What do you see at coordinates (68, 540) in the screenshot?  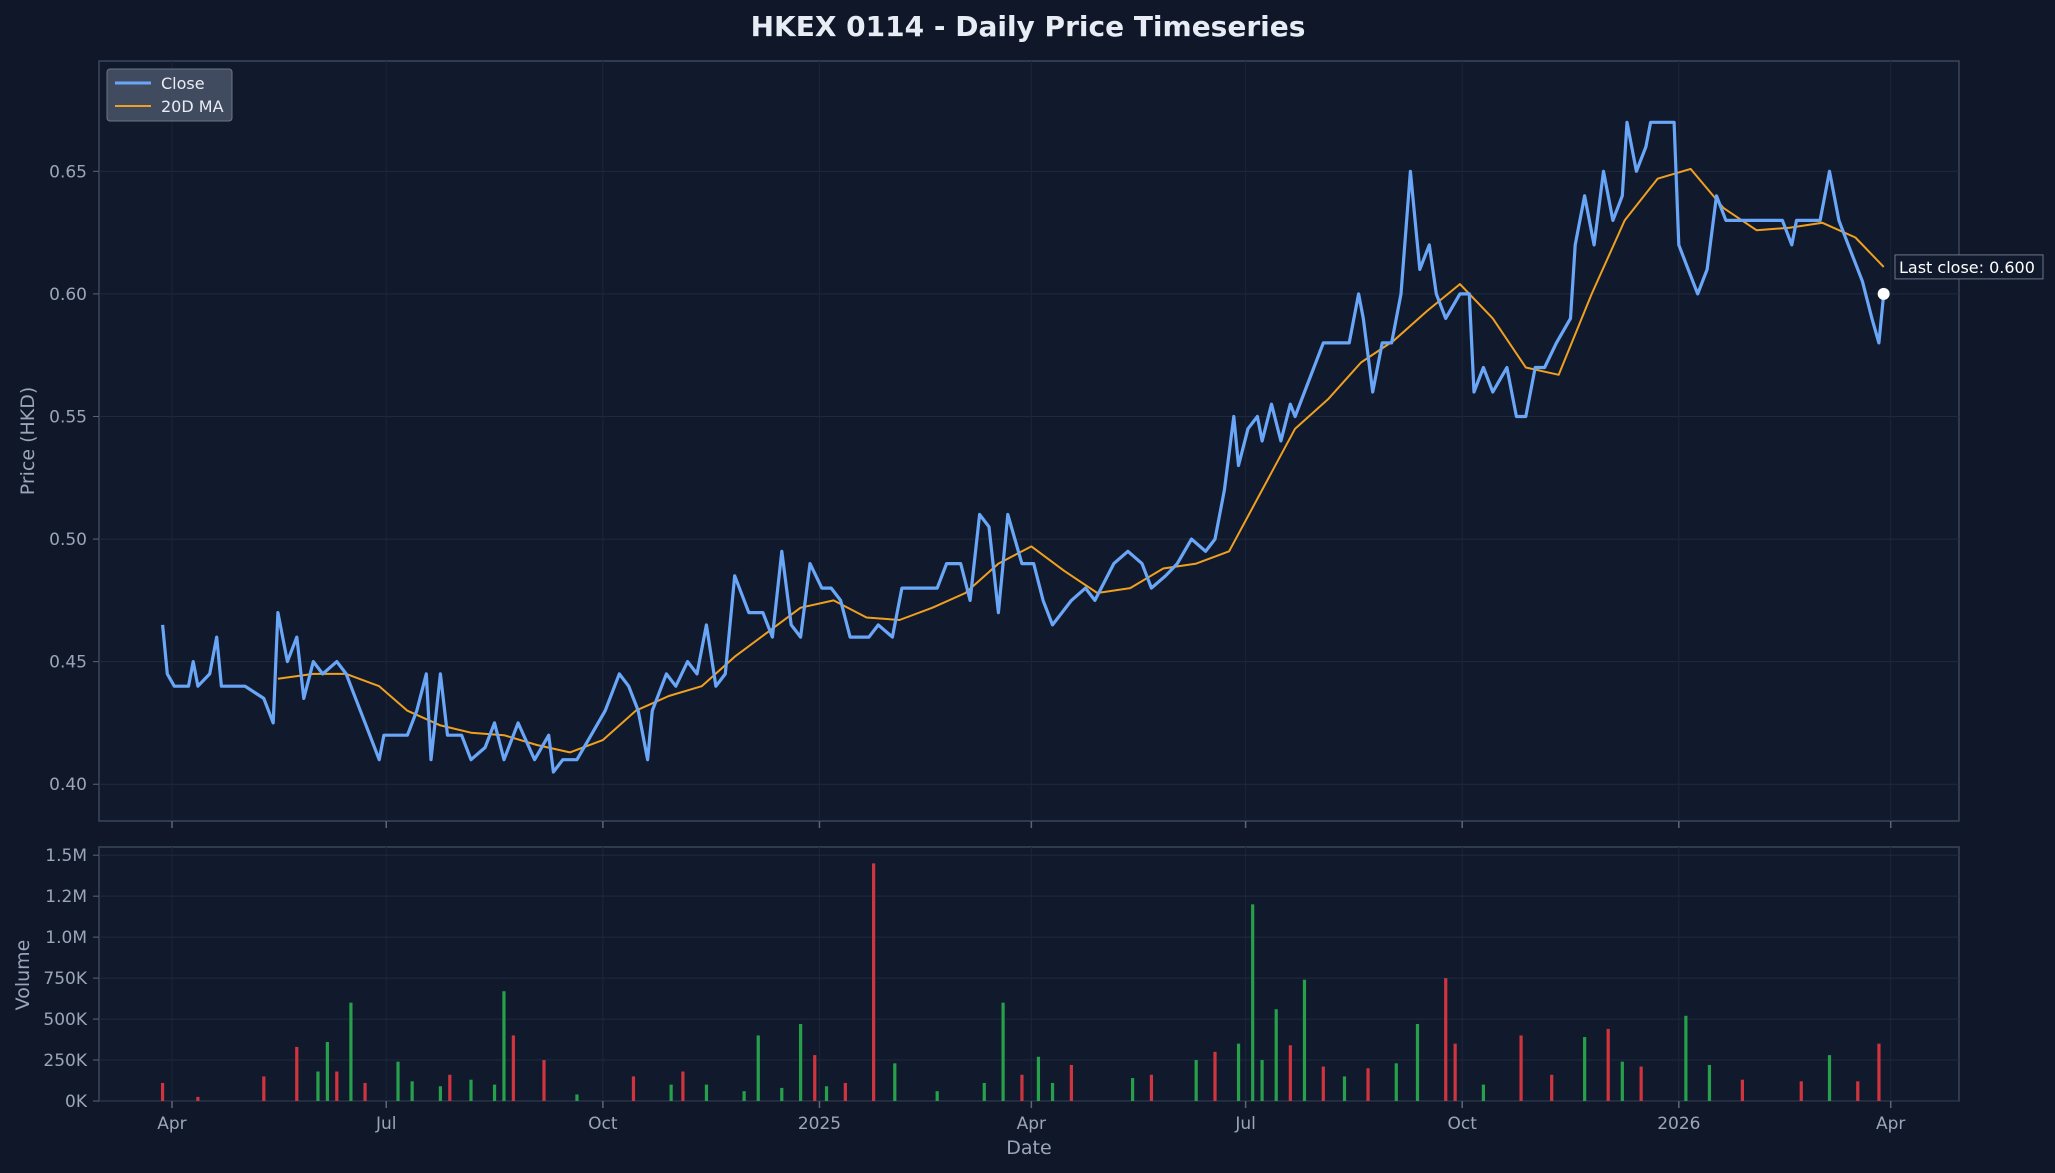 I see `price-y-tick-label: 0.50` at bounding box center [68, 540].